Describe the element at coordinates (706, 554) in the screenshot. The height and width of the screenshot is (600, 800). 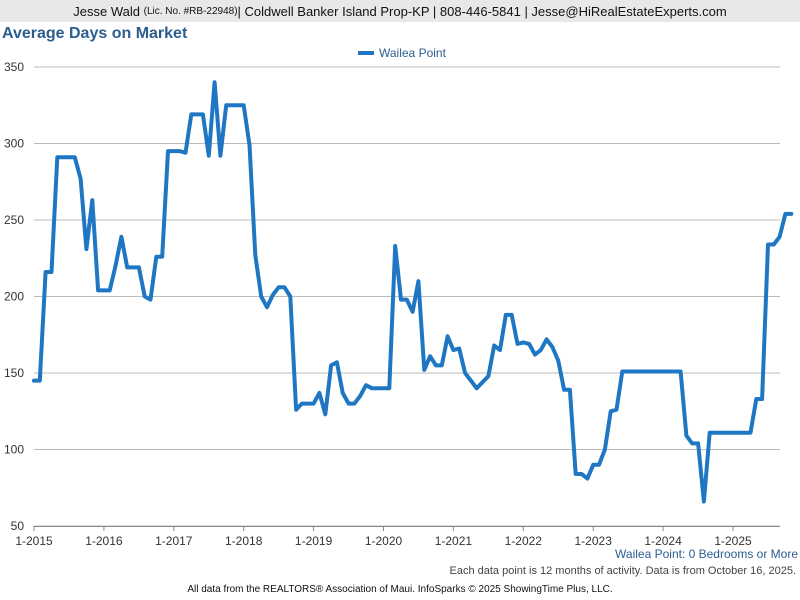
I see `chart-subtitle: Wailea Point: 0 Bedrooms or More` at that location.